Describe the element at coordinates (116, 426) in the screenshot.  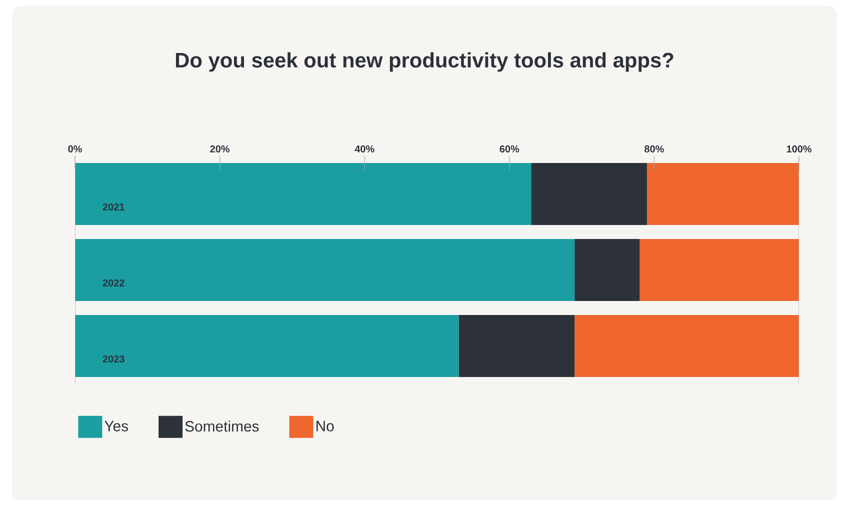
I see `legend-label: Yes` at that location.